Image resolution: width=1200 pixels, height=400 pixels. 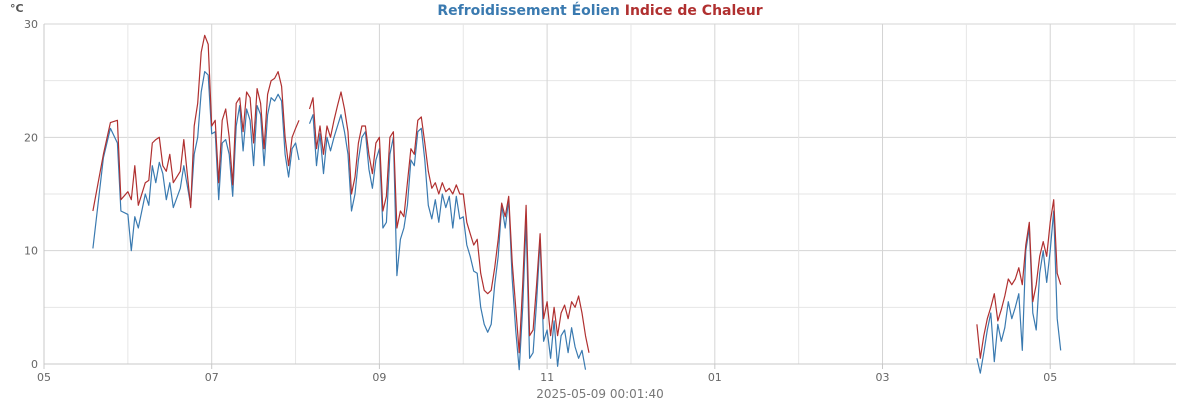 I want to click on title-heatindex: Indice de Chaleur, so click(x=694, y=11).